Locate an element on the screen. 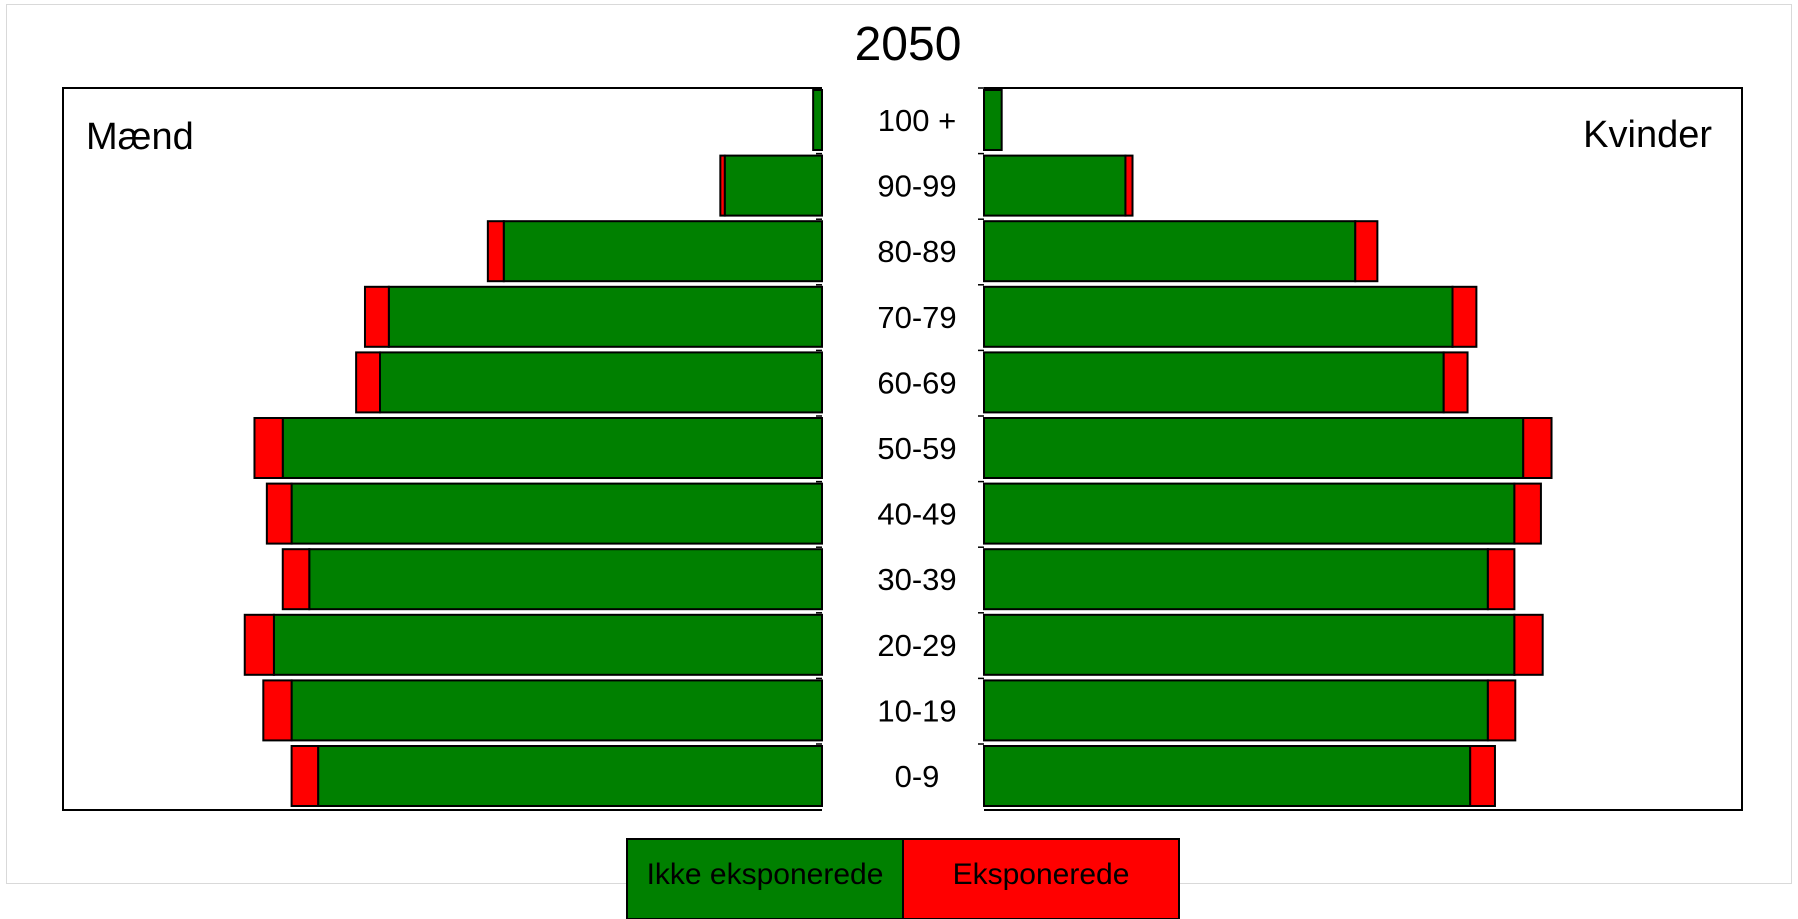 The height and width of the screenshot is (919, 1798). legend-label-ikke-eksponerede: Ikke eksponerede is located at coordinates (765, 874).